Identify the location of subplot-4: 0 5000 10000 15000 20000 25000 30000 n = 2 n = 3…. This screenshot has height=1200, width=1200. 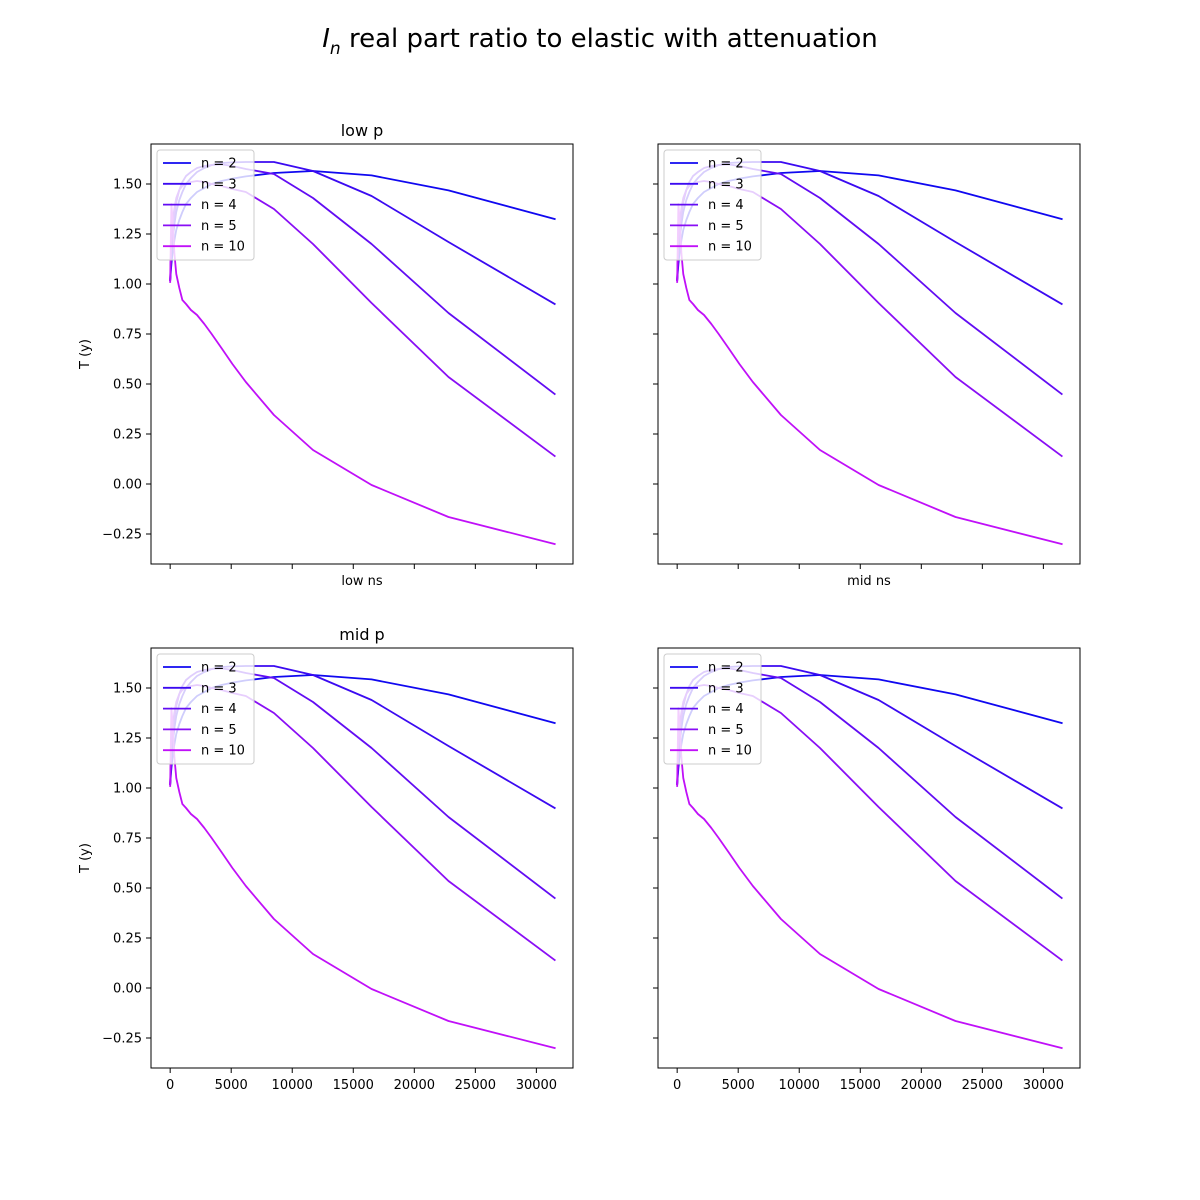
(867, 870).